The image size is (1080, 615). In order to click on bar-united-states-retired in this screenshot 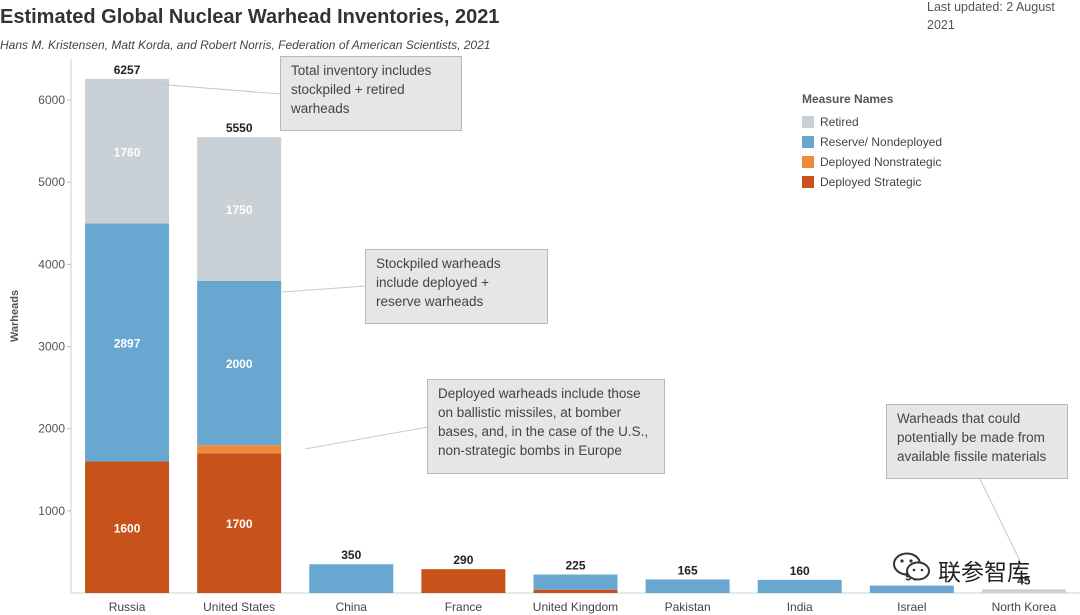, I will do `click(239, 209)`.